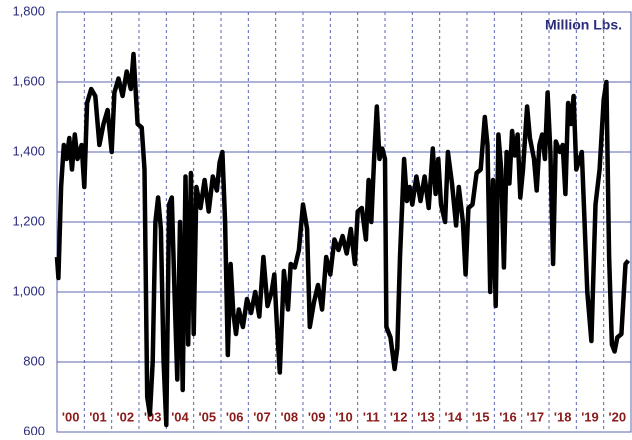 This screenshot has width=632, height=440. Describe the element at coordinates (28, 150) in the screenshot. I see `y-tick-label: 1,400` at that location.